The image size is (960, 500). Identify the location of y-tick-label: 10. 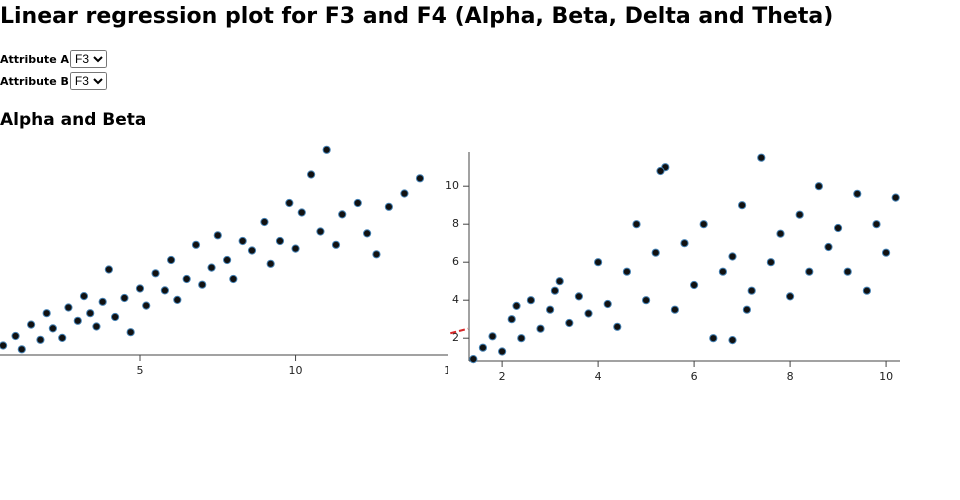
(452, 185).